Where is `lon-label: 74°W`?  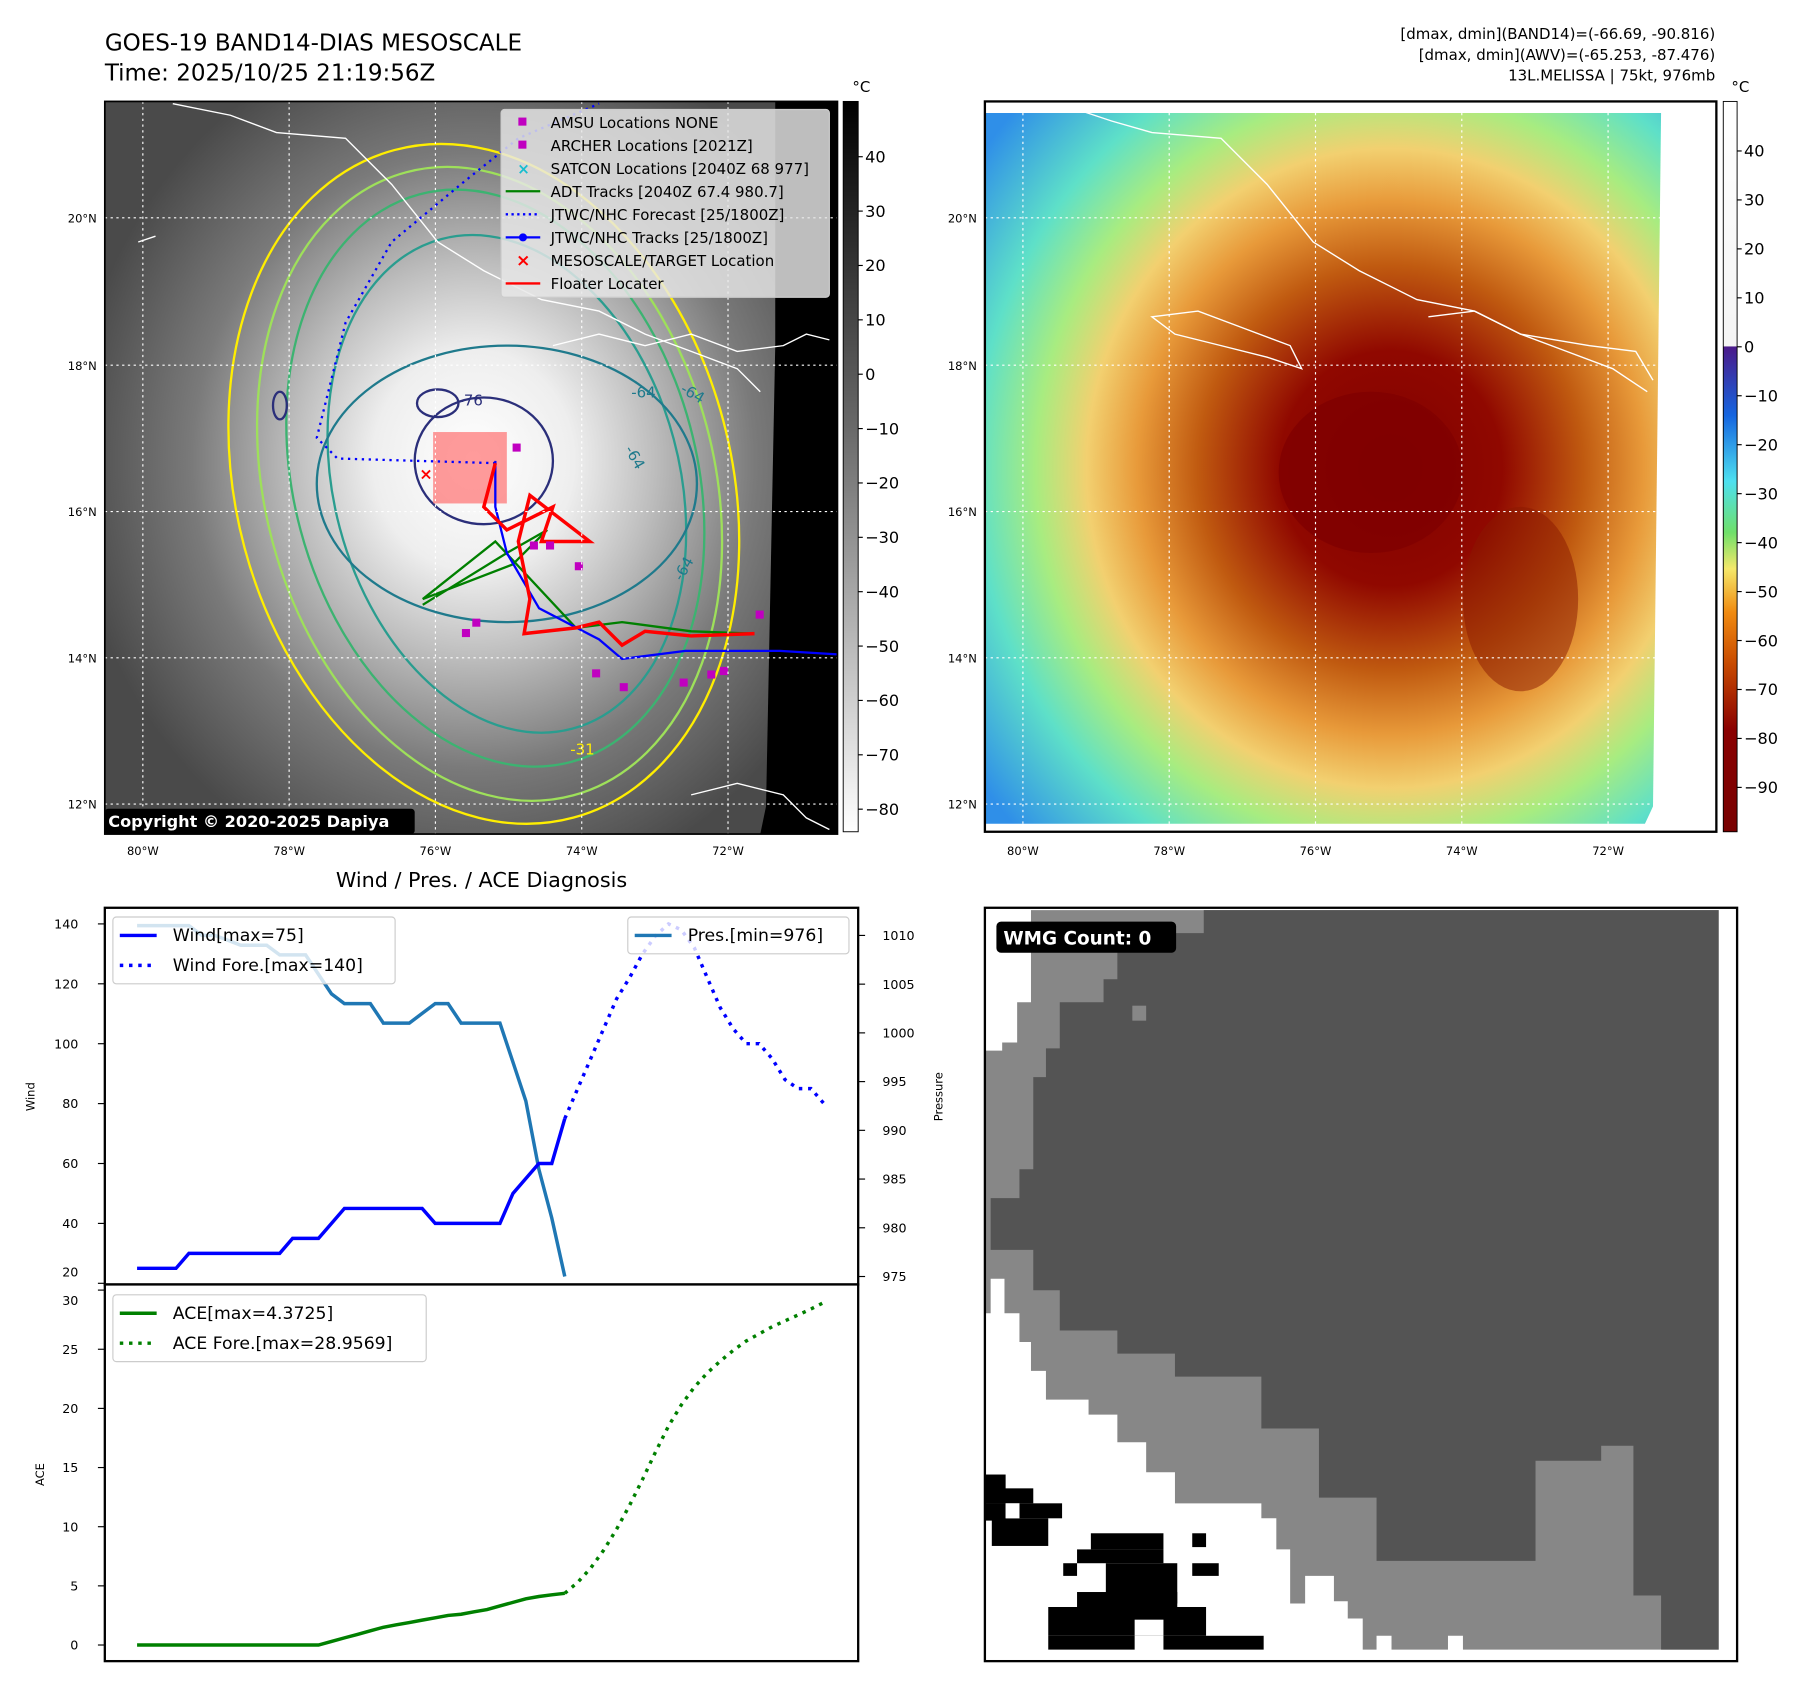 lon-label: 74°W is located at coordinates (1462, 851).